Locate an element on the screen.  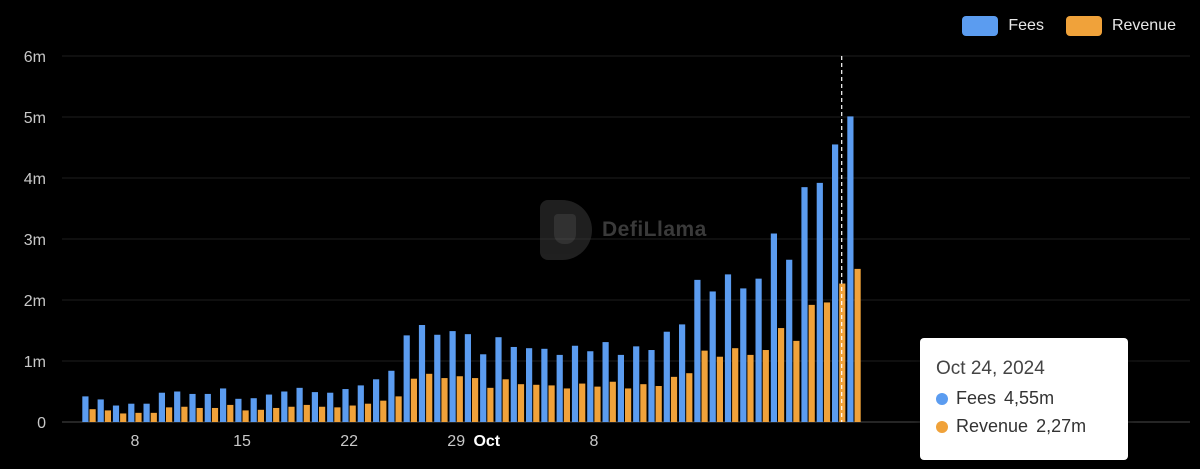
legend-item-fees: Fees is located at coordinates (1003, 26).